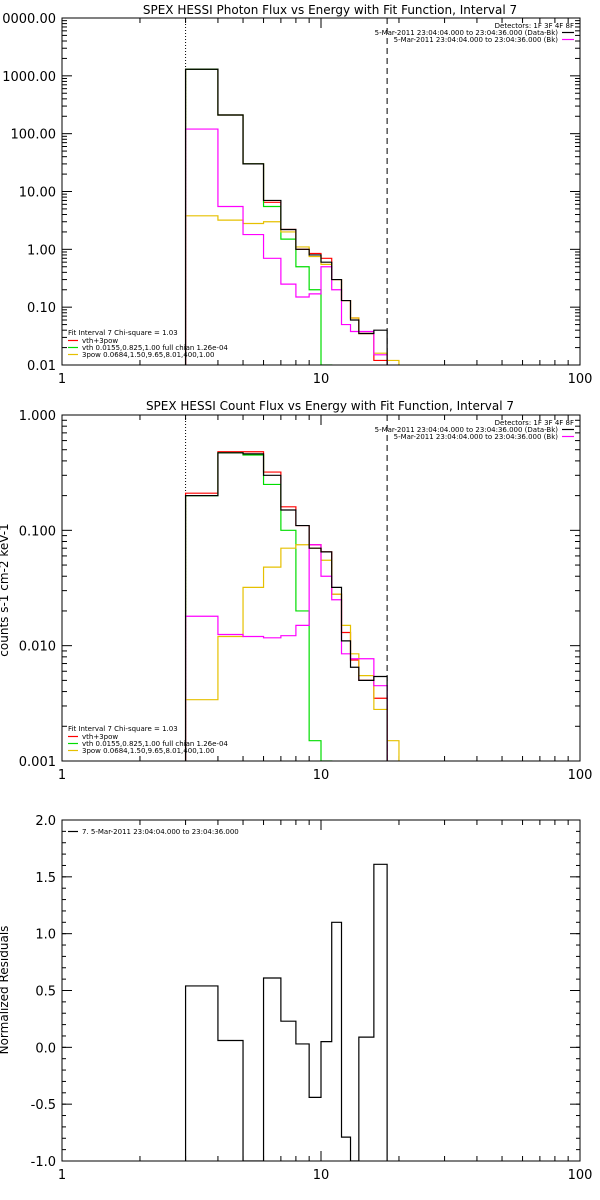  What do you see at coordinates (29, 19) in the screenshot?
I see `y-tick-label: 0000.00` at bounding box center [29, 19].